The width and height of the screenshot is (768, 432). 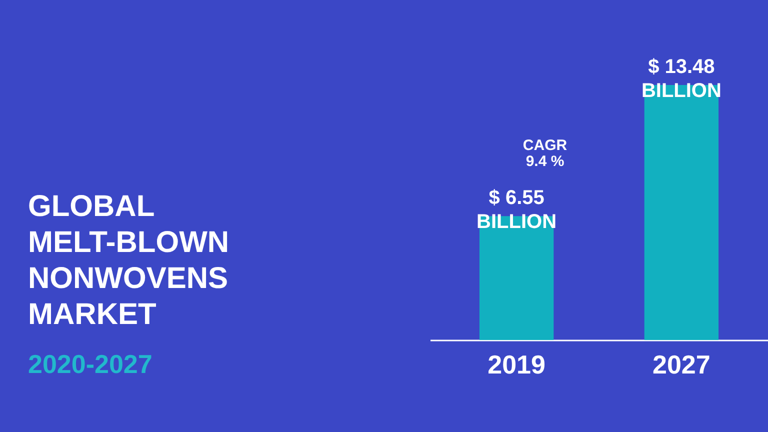 I want to click on text: 2020-2027, so click(x=90, y=364).